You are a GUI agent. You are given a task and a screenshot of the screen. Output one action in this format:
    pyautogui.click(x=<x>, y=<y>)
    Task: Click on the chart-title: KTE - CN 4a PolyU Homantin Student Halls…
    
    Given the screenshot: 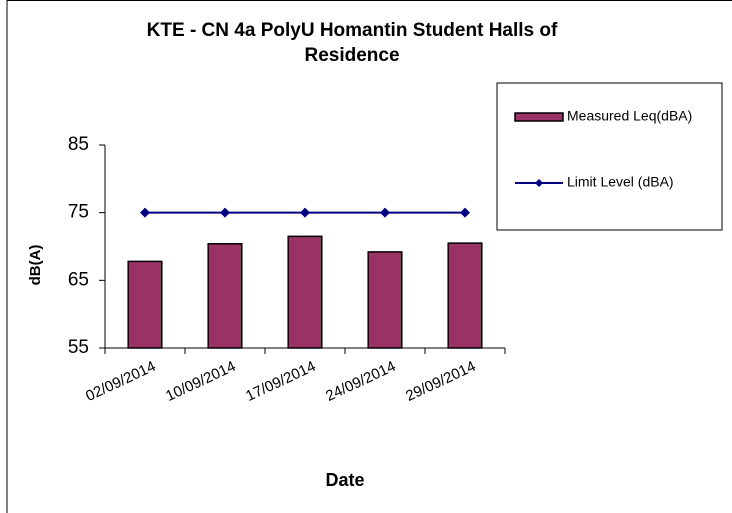 What is the action you would take?
    pyautogui.click(x=352, y=30)
    